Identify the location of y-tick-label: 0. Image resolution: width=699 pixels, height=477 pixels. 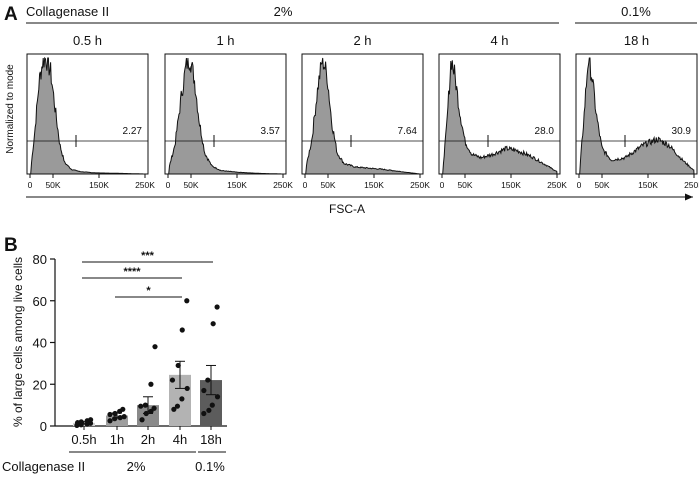
(43, 426).